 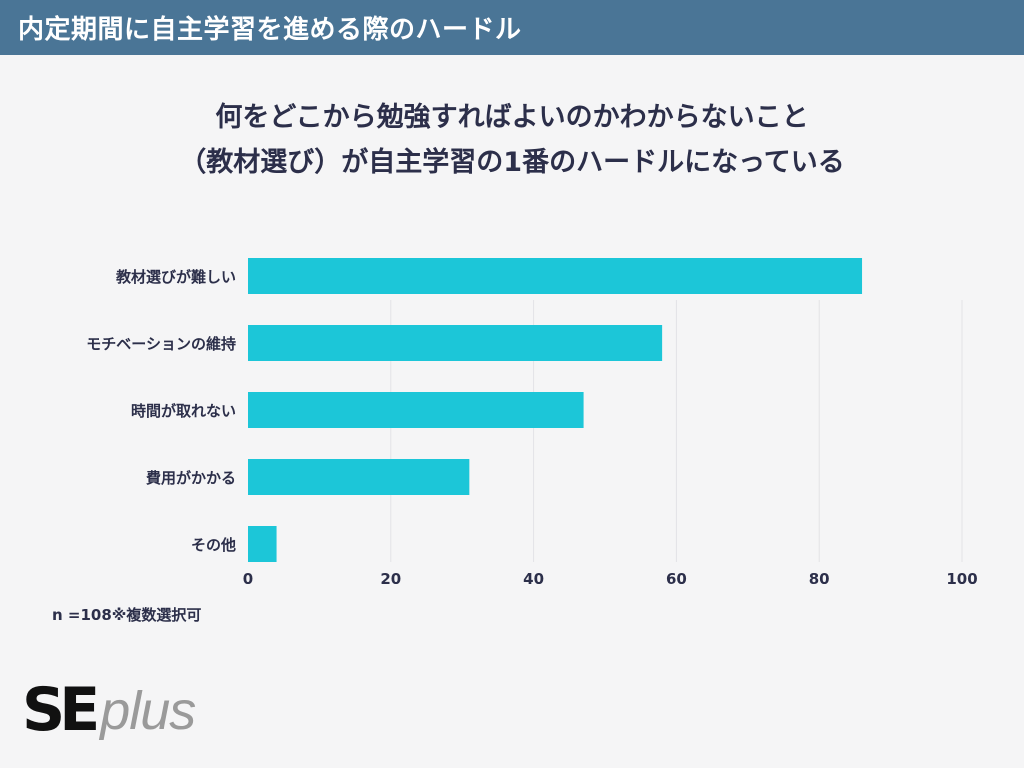 What do you see at coordinates (183, 411) in the screenshot?
I see `category-label: 時間が取れない` at bounding box center [183, 411].